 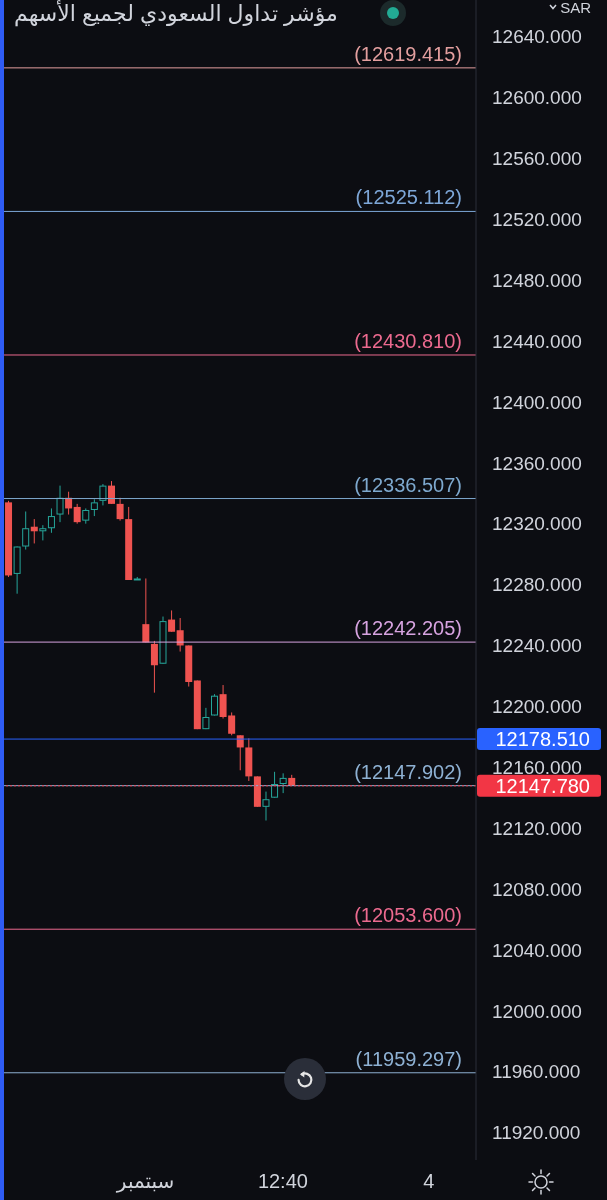 What do you see at coordinates (408, 484) in the screenshot?
I see `annotation: (12336.507)` at bounding box center [408, 484].